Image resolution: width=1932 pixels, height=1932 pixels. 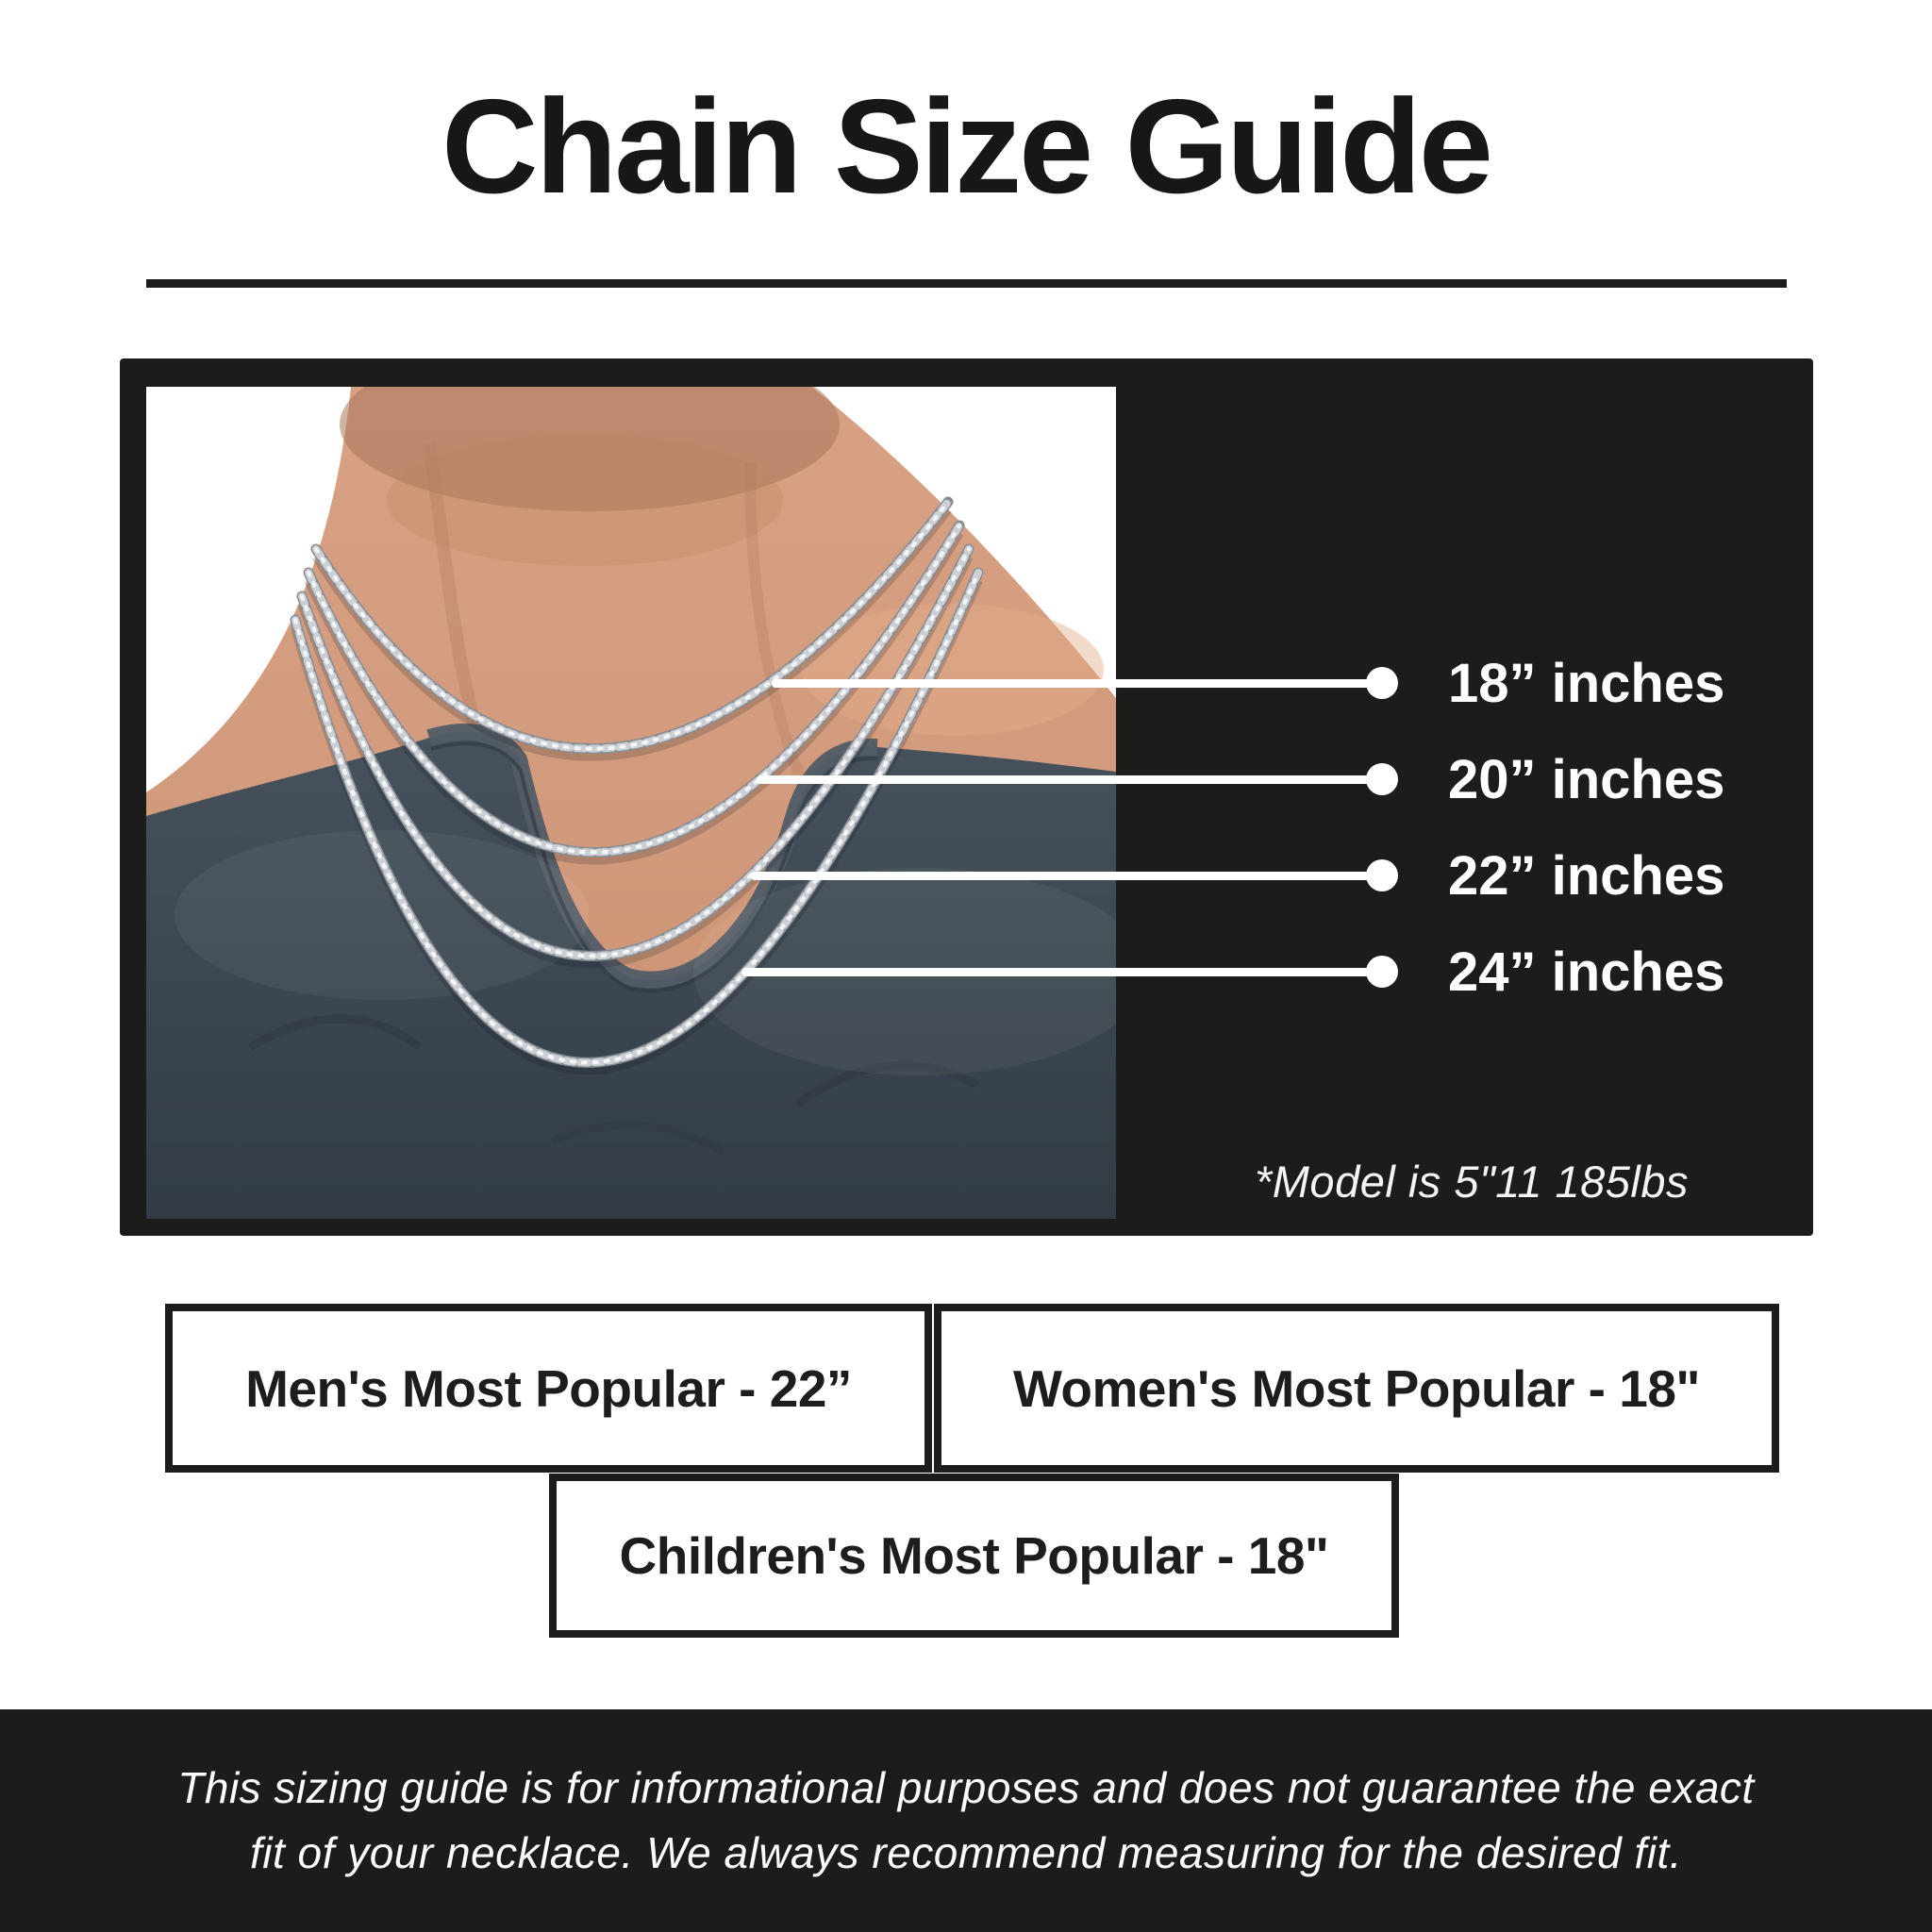 I want to click on childrens-most-popular-box: Children's Most Popular - 18", so click(x=974, y=1556).